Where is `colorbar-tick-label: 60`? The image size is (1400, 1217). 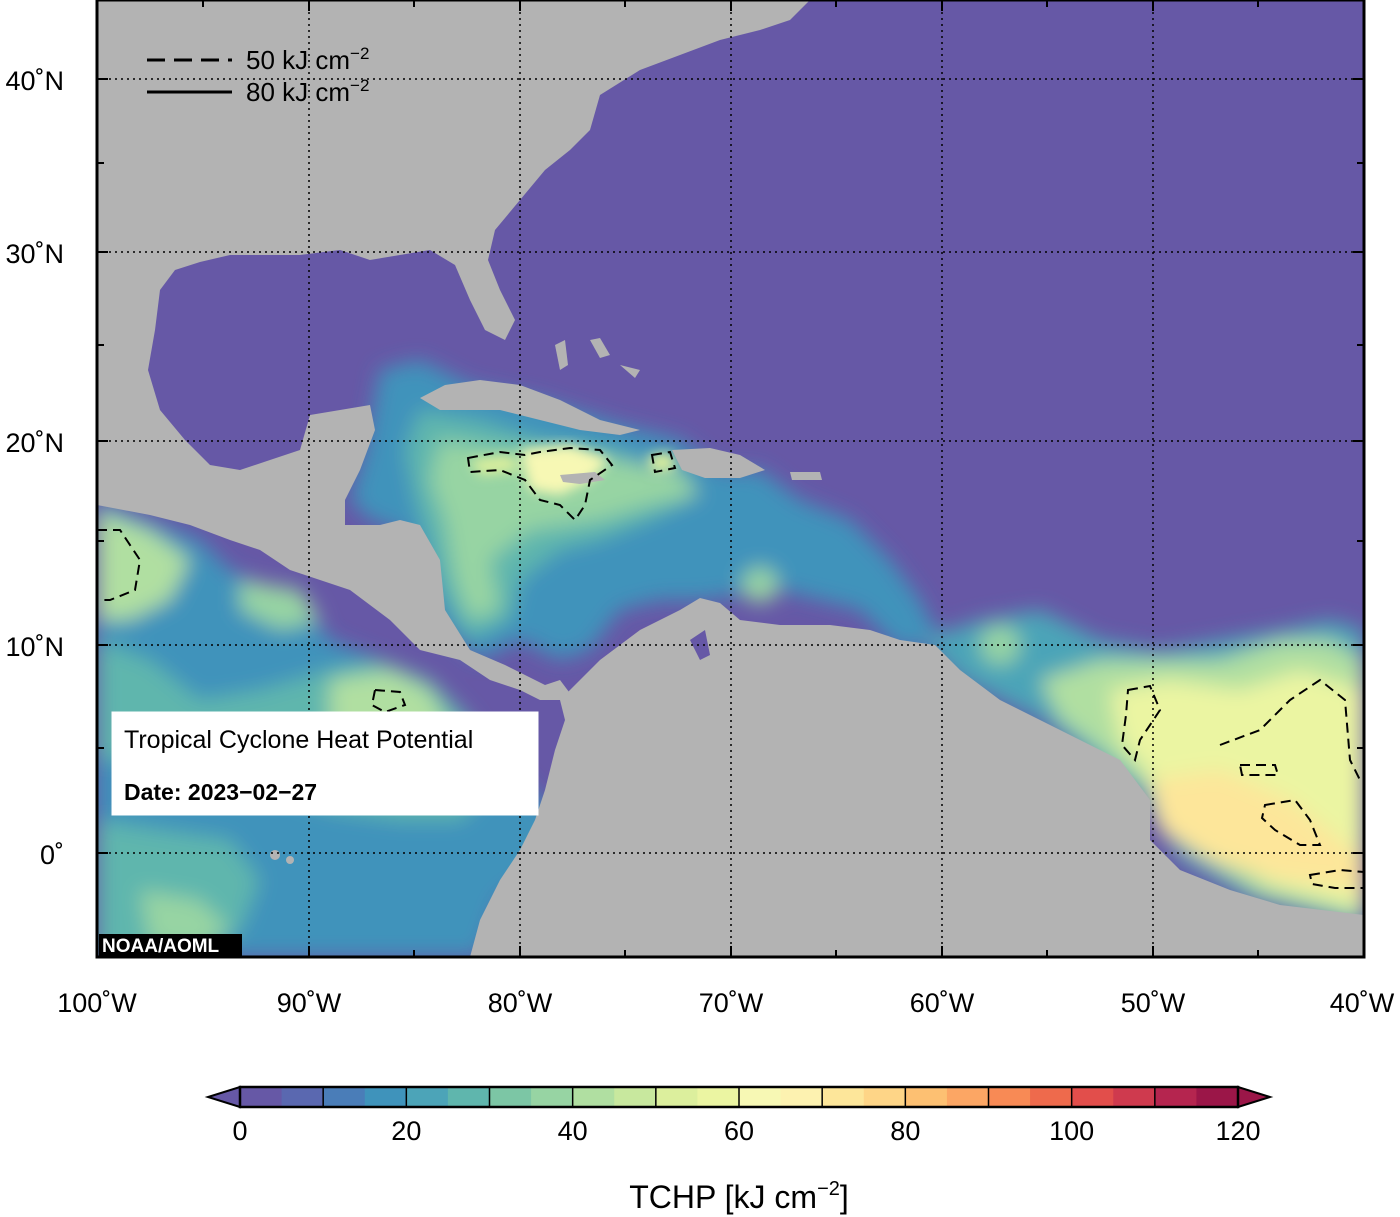 colorbar-tick-label: 60 is located at coordinates (739, 1131).